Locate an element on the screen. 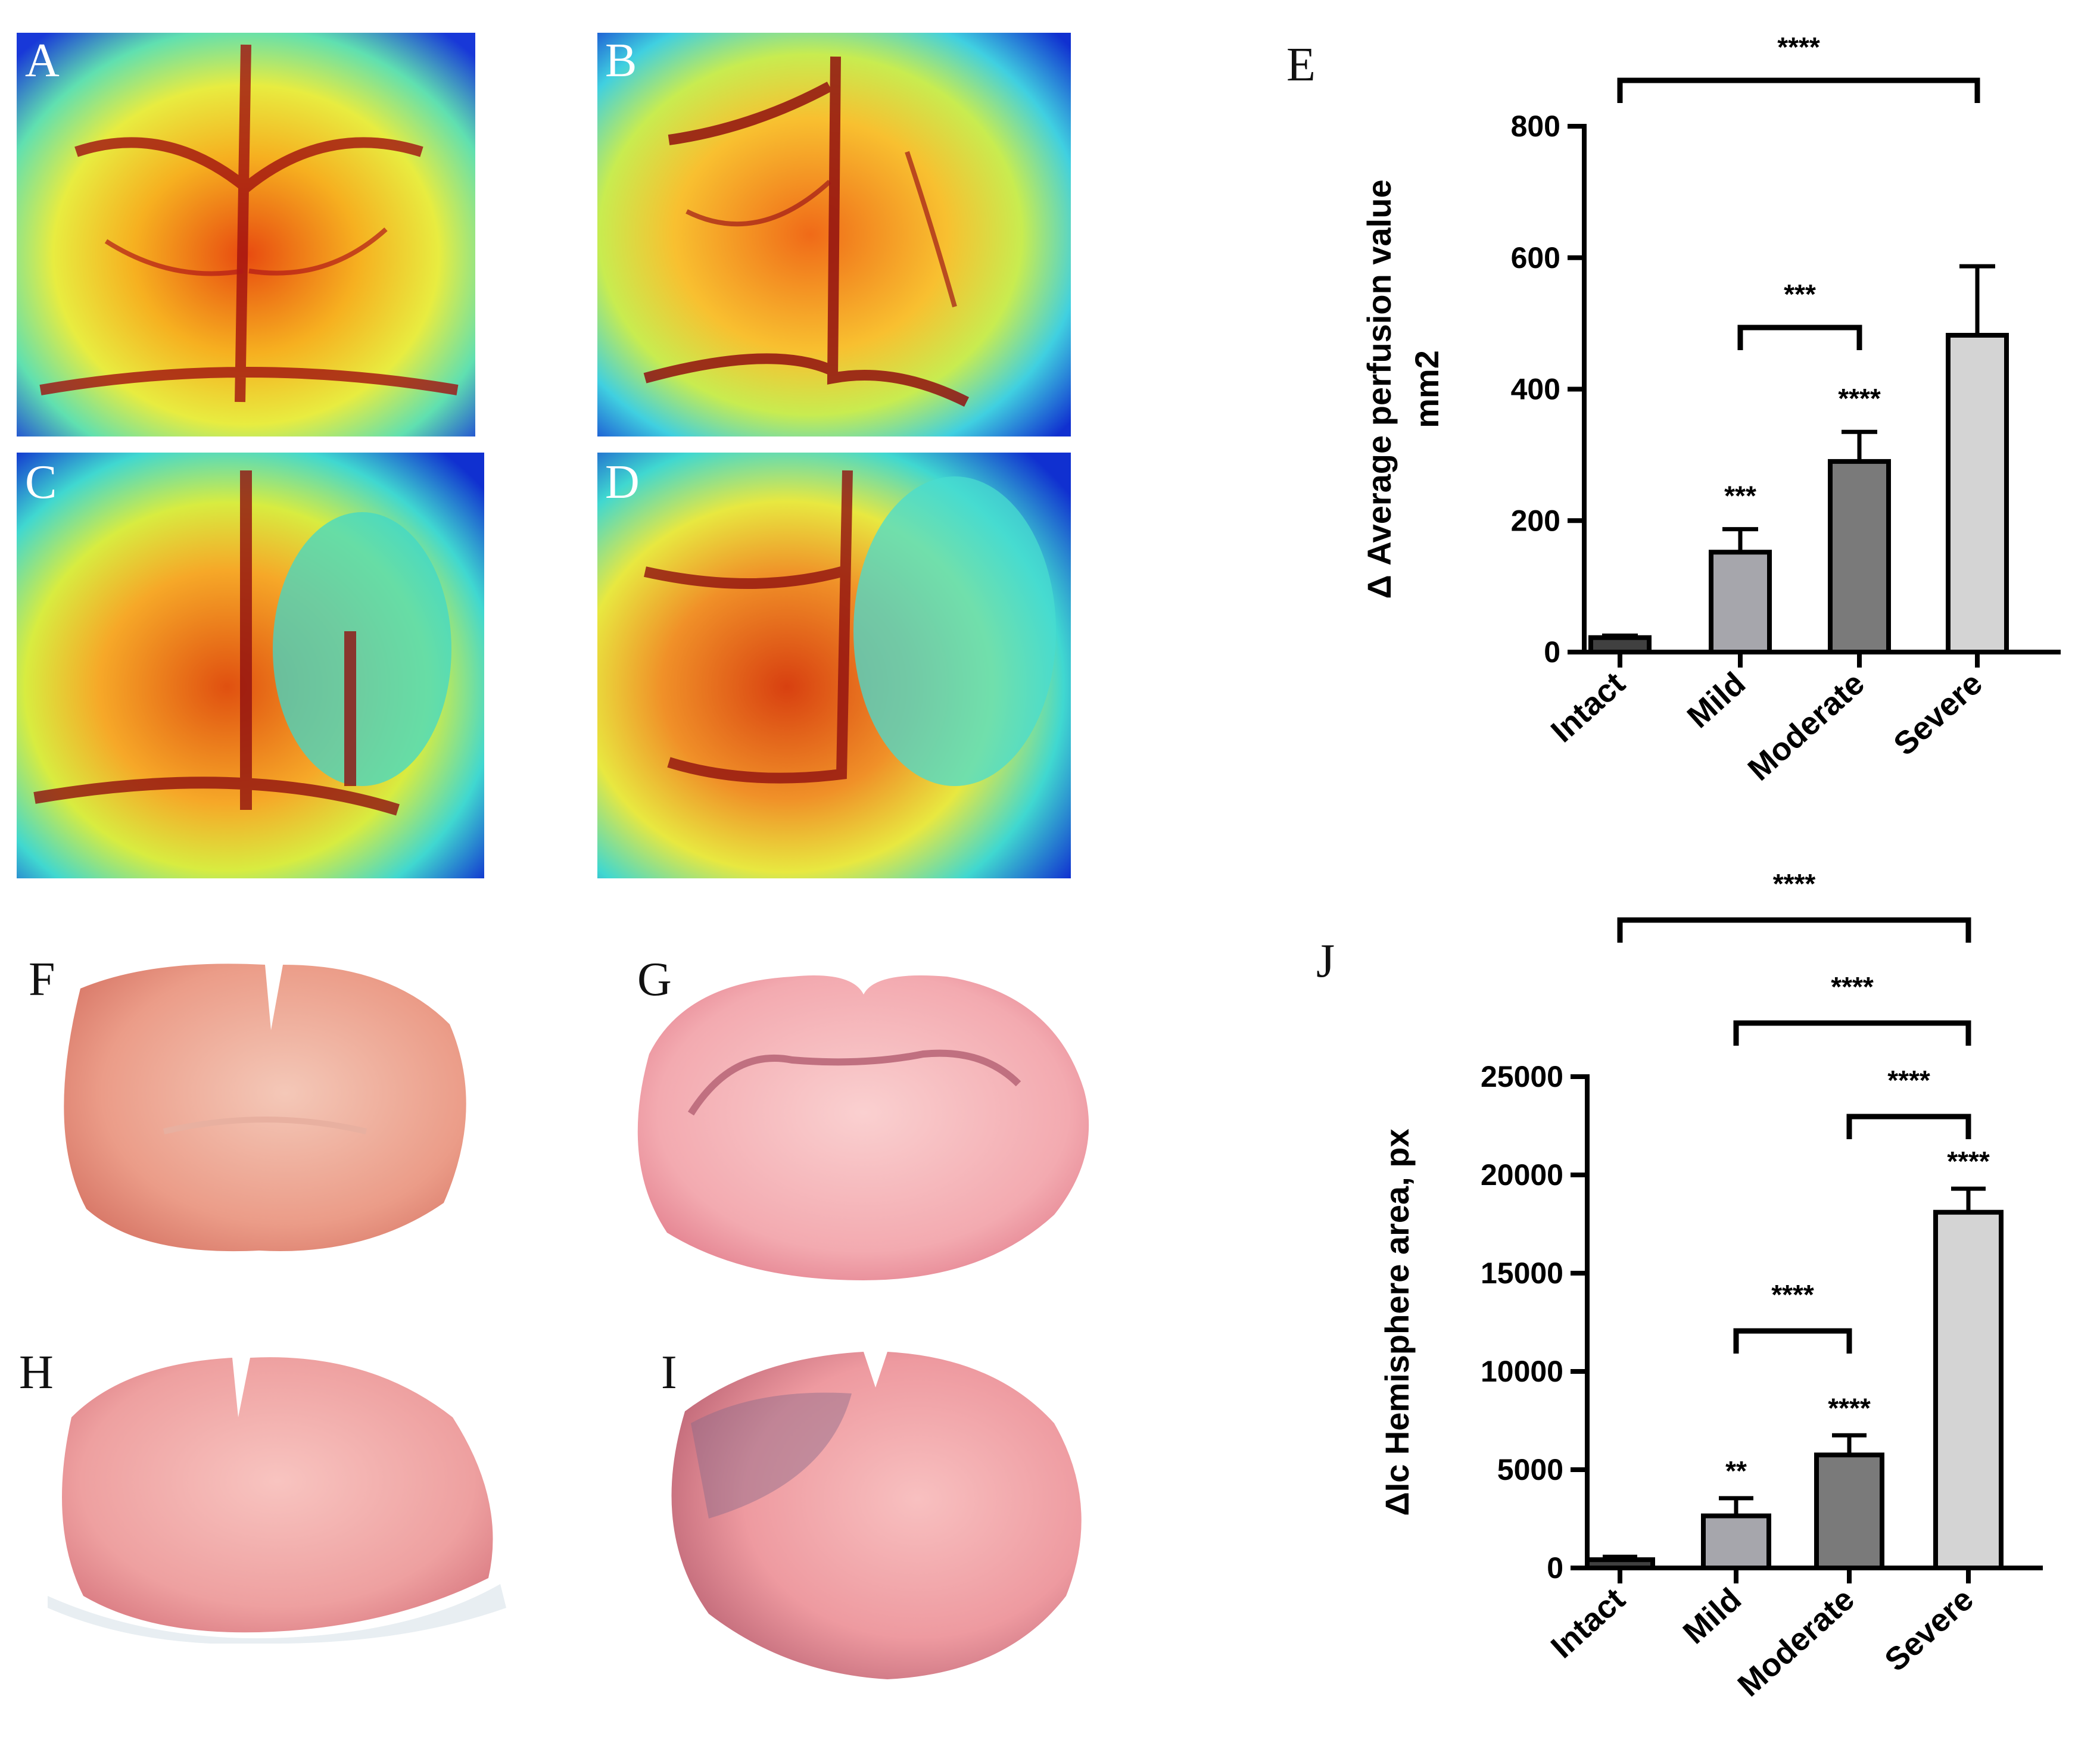 This screenshot has height=1746, width=2100. chart-j-ytick-label: 15000 is located at coordinates (1522, 1273).